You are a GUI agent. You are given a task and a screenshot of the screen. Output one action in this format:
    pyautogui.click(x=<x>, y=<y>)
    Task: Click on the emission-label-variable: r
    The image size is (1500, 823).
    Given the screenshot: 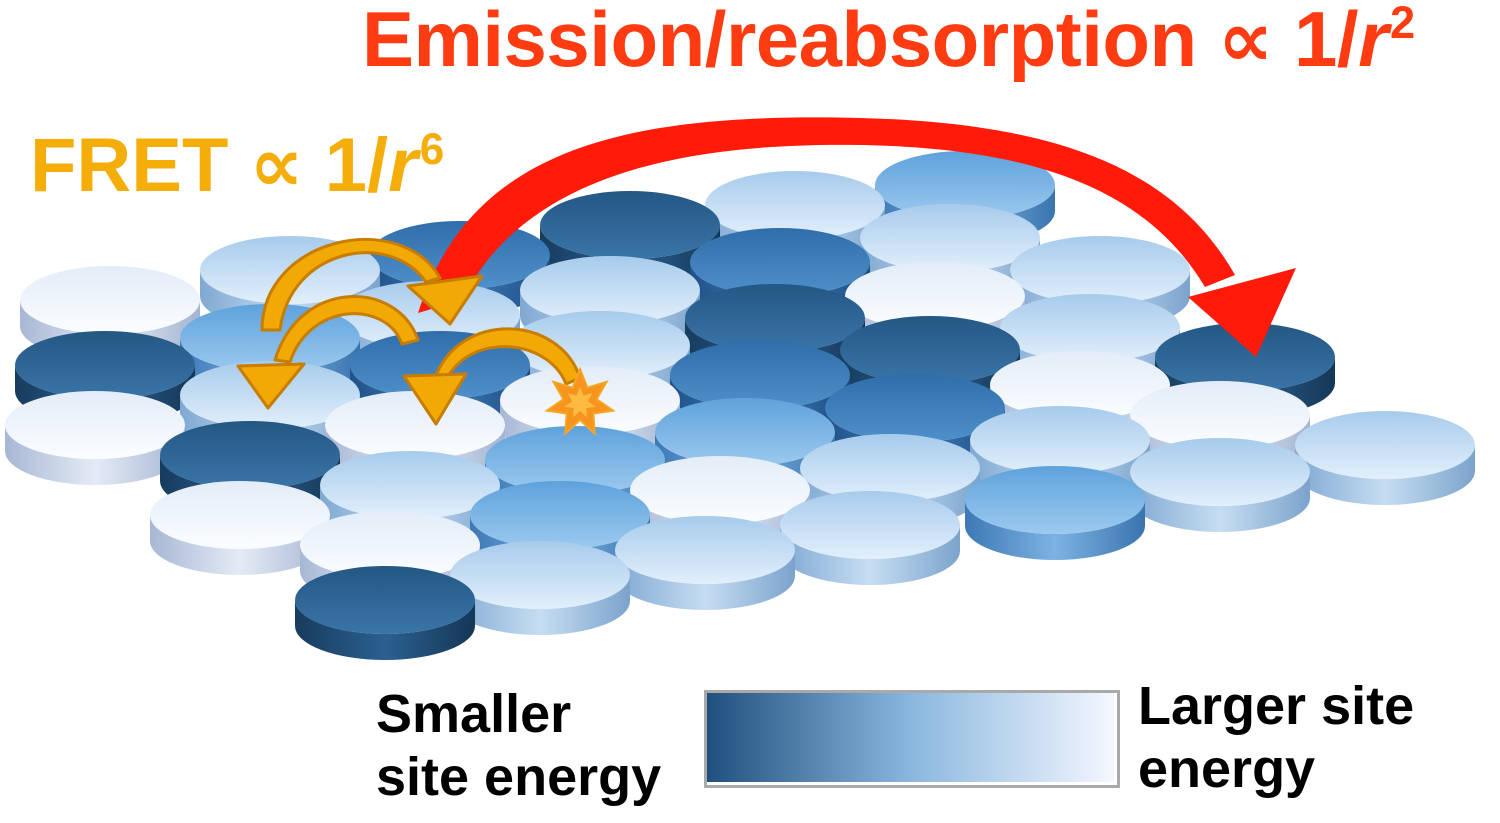 What is the action you would take?
    pyautogui.click(x=1373, y=41)
    